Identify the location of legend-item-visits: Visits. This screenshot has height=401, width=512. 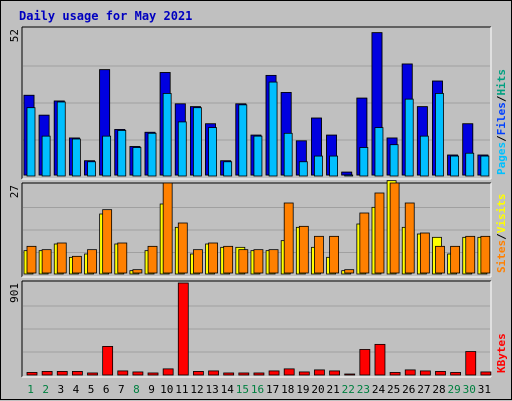
(501, 214).